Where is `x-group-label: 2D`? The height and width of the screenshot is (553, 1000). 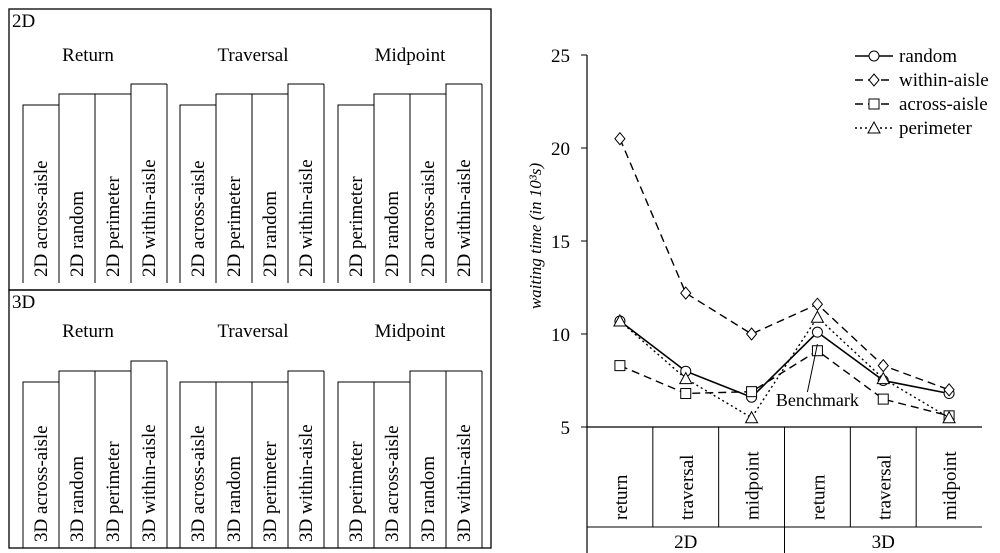 x-group-label: 2D is located at coordinates (685, 542).